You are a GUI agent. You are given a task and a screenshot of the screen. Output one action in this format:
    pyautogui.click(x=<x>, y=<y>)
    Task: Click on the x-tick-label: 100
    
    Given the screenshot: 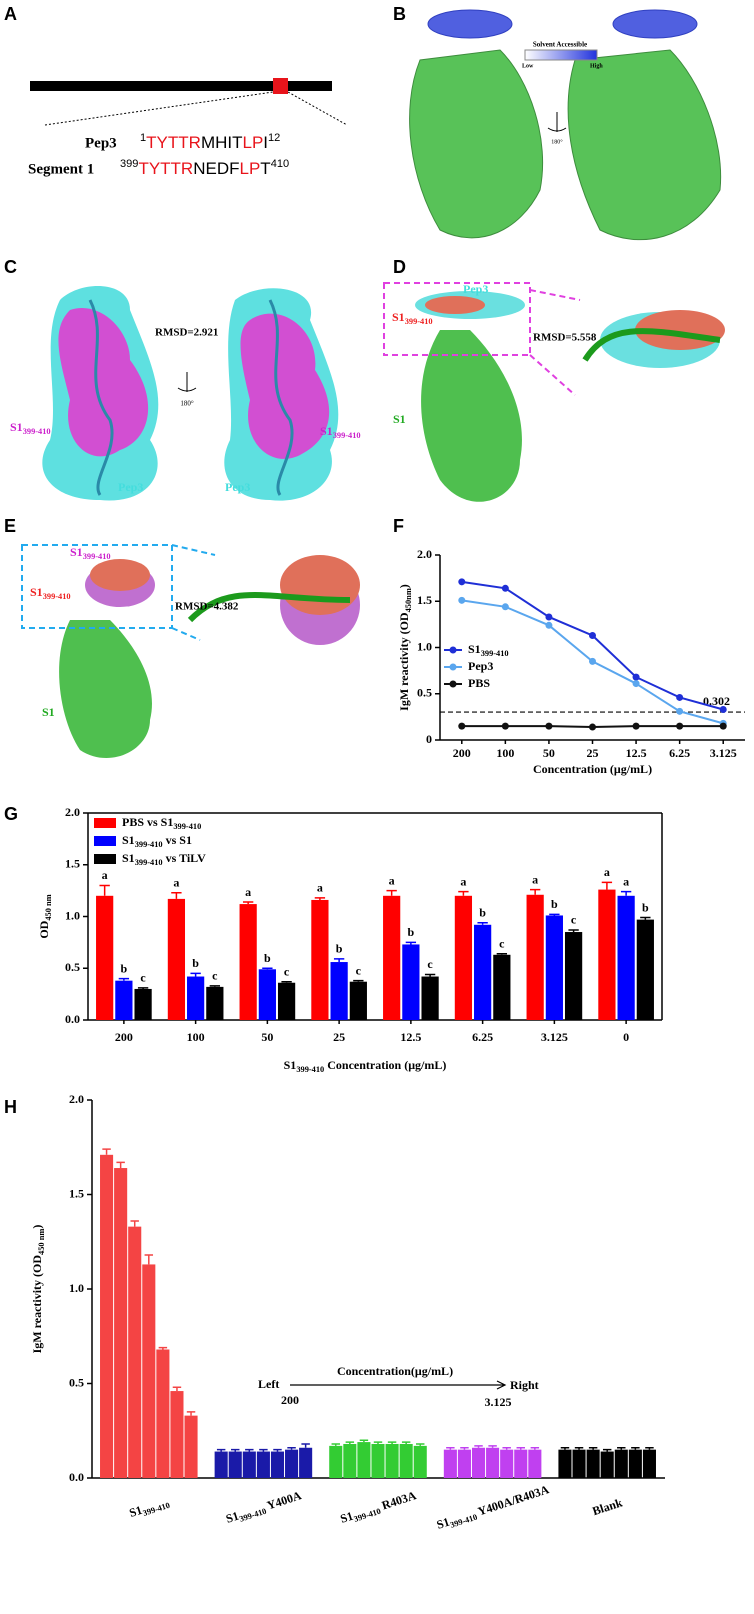 What is the action you would take?
    pyautogui.click(x=196, y=1037)
    